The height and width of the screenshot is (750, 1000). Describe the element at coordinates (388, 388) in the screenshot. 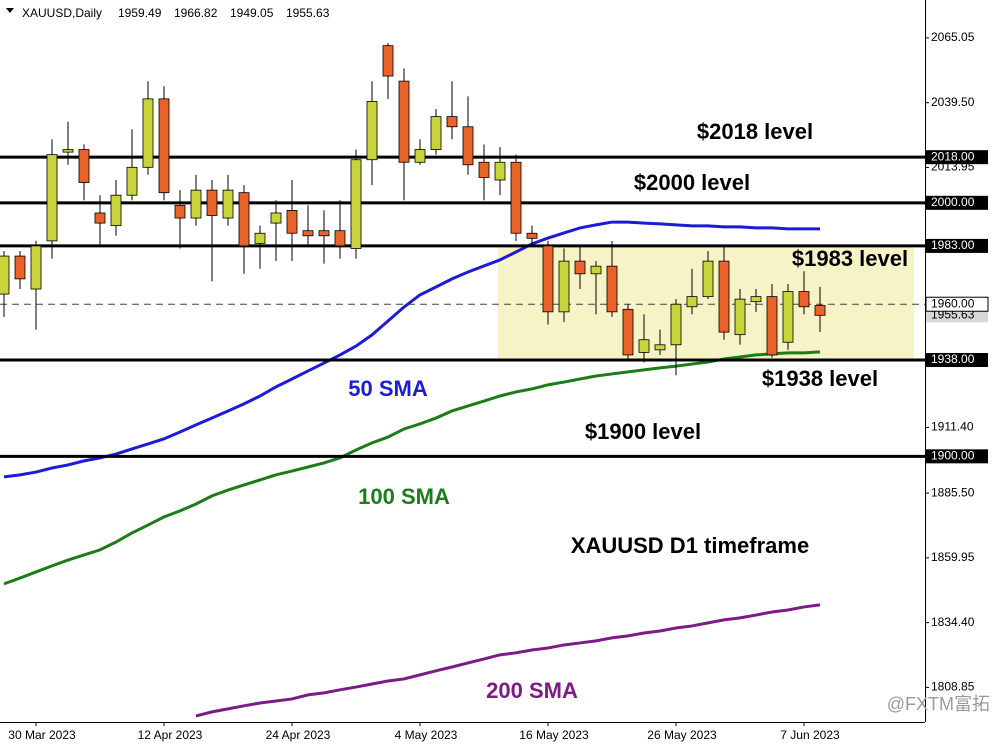

I see `annotation: 50 SMA` at that location.